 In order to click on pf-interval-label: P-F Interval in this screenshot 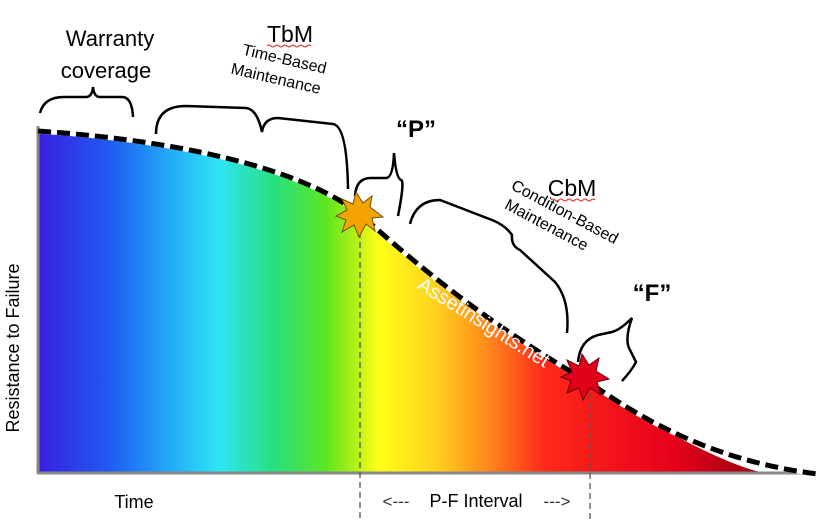, I will do `click(475, 501)`.